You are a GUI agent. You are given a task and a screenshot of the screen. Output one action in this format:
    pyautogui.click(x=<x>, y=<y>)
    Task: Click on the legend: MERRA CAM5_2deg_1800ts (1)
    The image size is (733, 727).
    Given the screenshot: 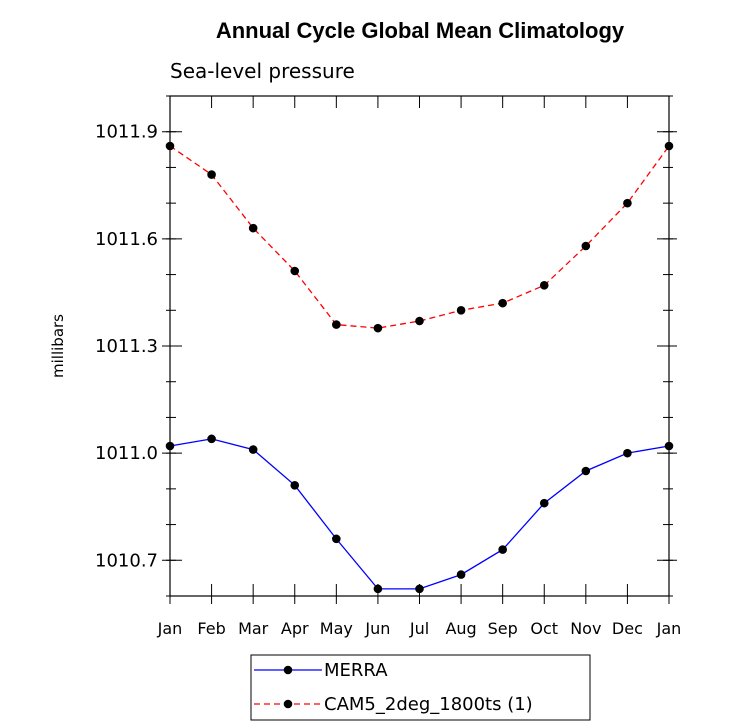 What is the action you would take?
    pyautogui.click(x=420, y=687)
    